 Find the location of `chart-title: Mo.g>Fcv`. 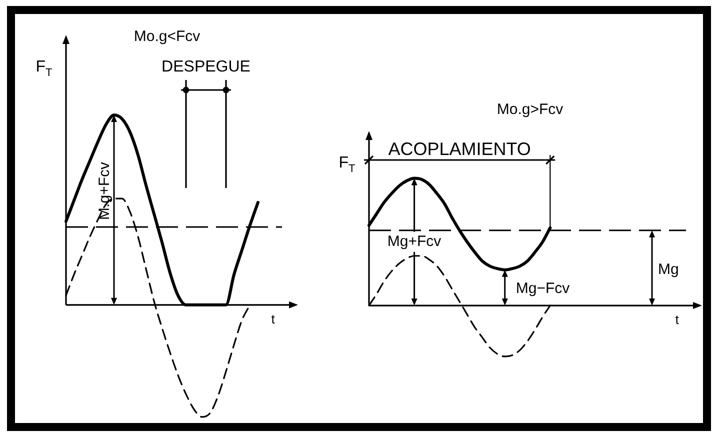

chart-title: Mo.g>Fcv is located at coordinates (530, 109).